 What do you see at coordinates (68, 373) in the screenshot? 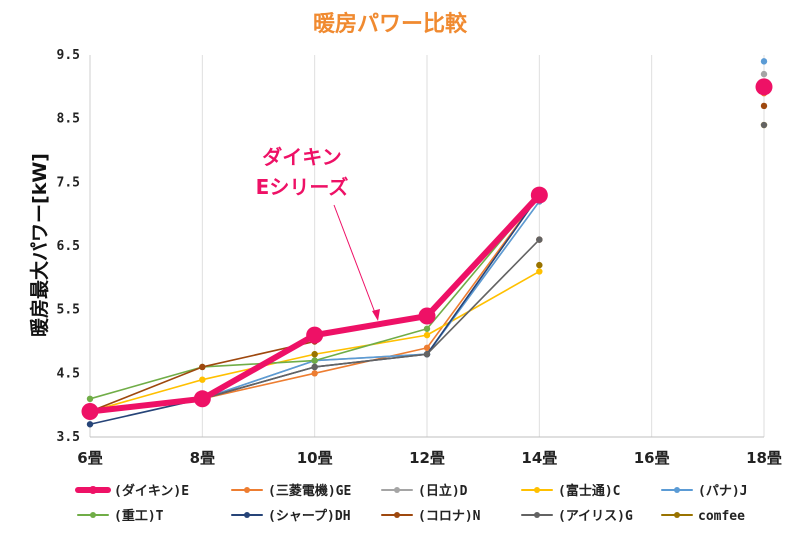
I see `y-tick-label: 4.5` at bounding box center [68, 373].